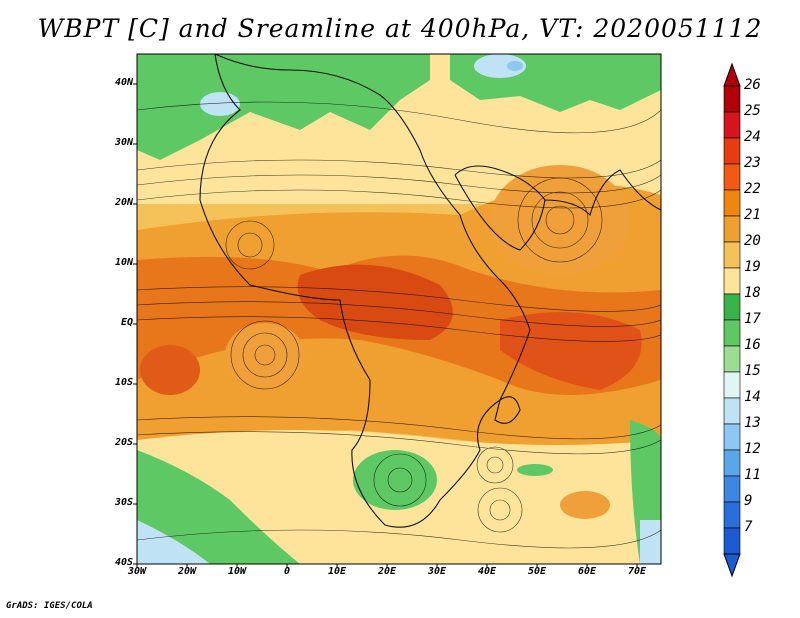 The height and width of the screenshot is (618, 800). What do you see at coordinates (387, 571) in the screenshot?
I see `lon-label: 20E` at bounding box center [387, 571].